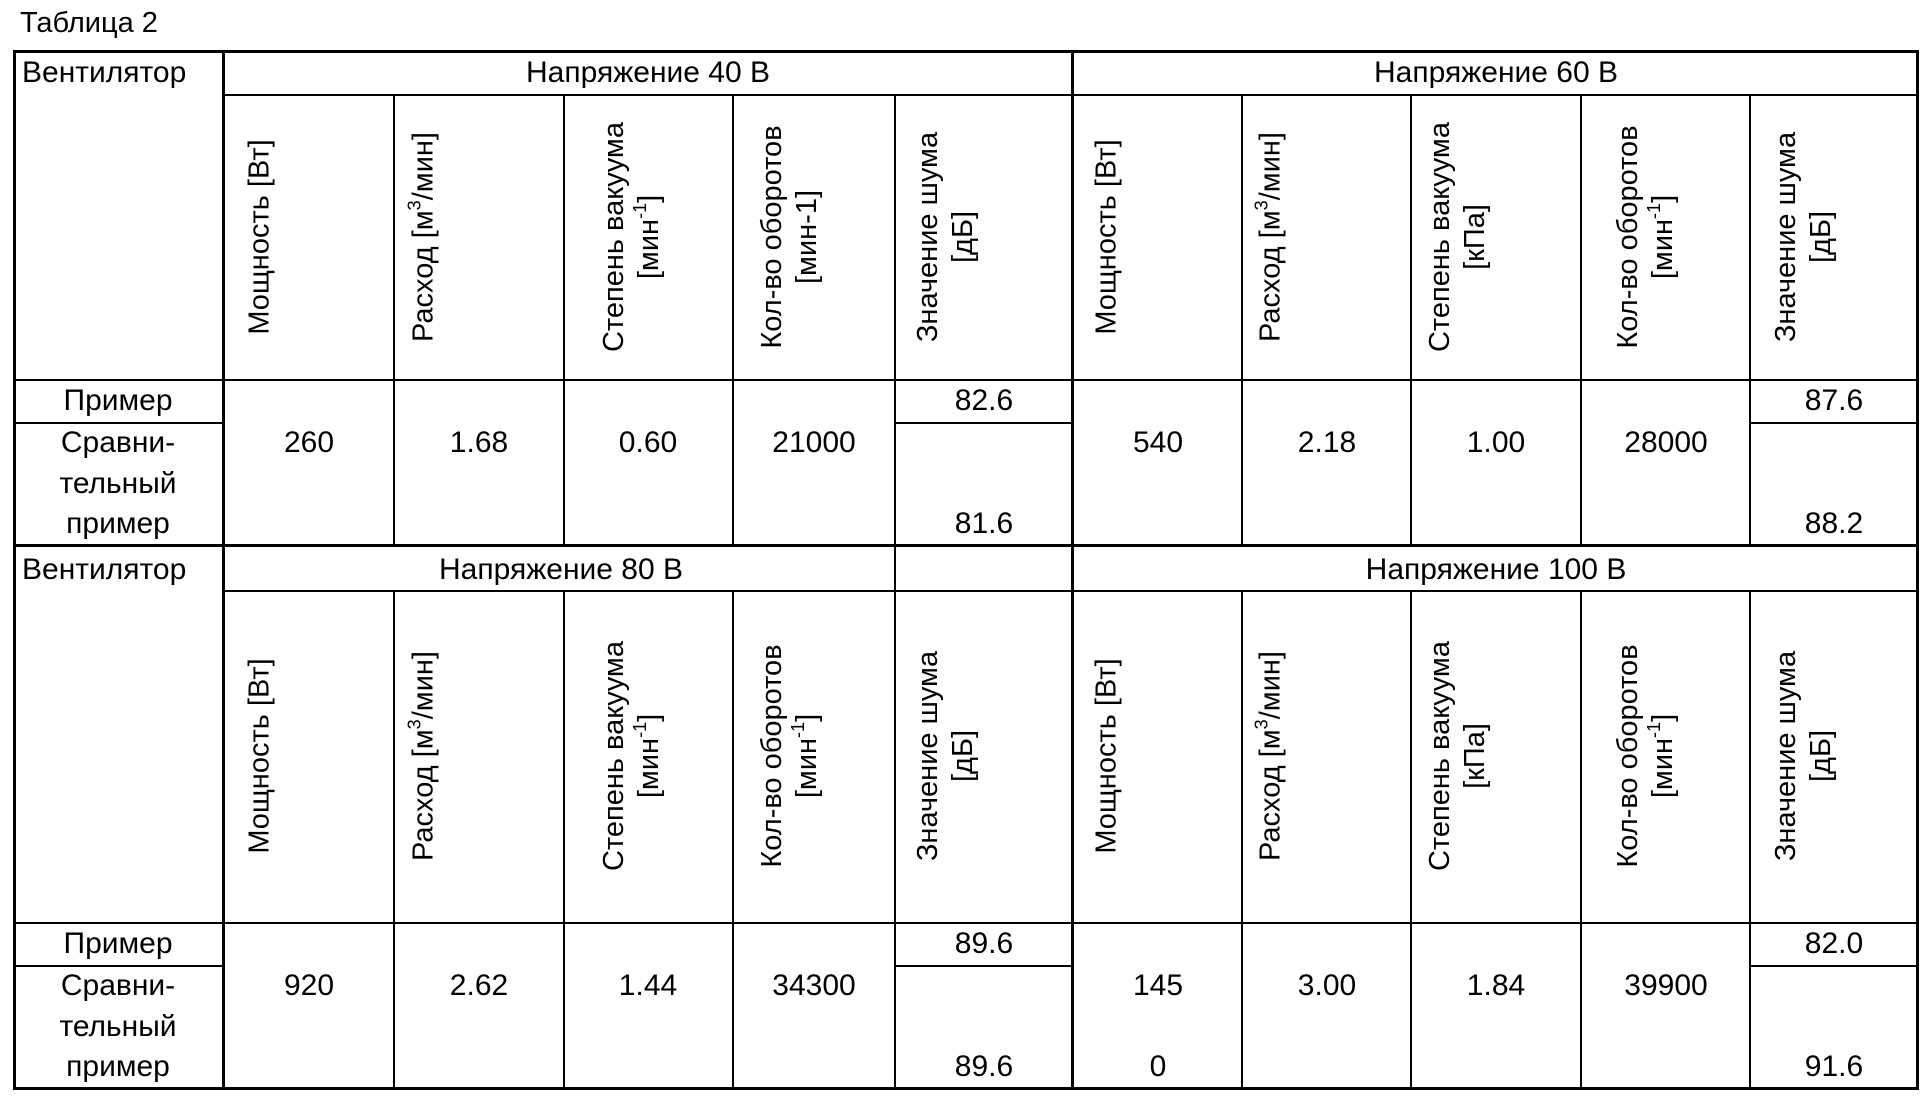  Describe the element at coordinates (1834, 524) in the screenshot. I see `value-noise-comparative: 88.2` at that location.